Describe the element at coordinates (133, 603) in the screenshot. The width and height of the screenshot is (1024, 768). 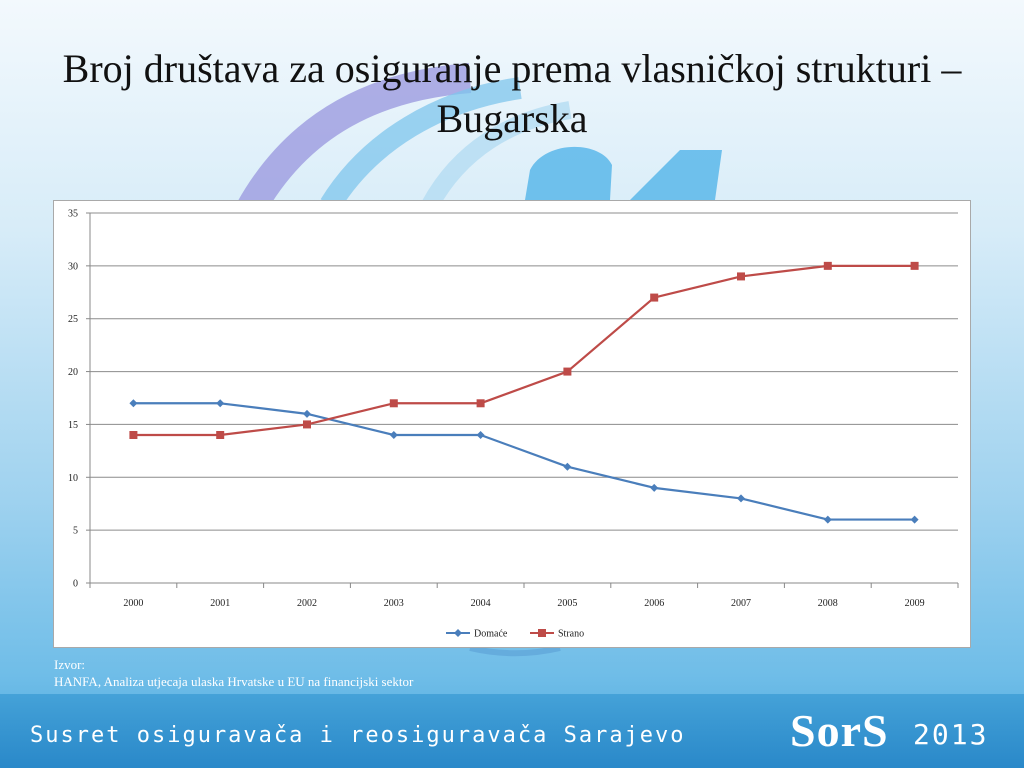
I see `x-tick-label: 2000` at that location.